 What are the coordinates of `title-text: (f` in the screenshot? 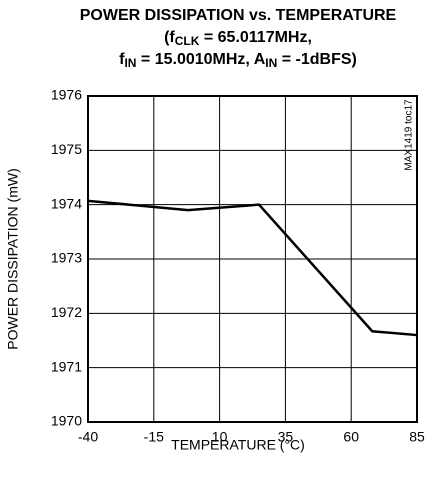 It's located at (169, 37).